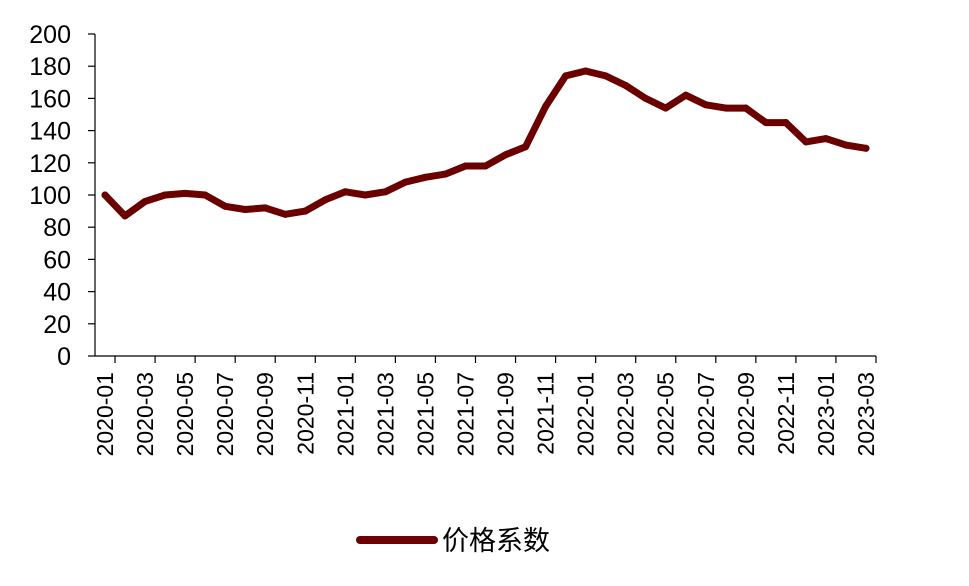 The image size is (969, 586). Describe the element at coordinates (465, 414) in the screenshot. I see `x-tick-label: 2021-07` at that location.